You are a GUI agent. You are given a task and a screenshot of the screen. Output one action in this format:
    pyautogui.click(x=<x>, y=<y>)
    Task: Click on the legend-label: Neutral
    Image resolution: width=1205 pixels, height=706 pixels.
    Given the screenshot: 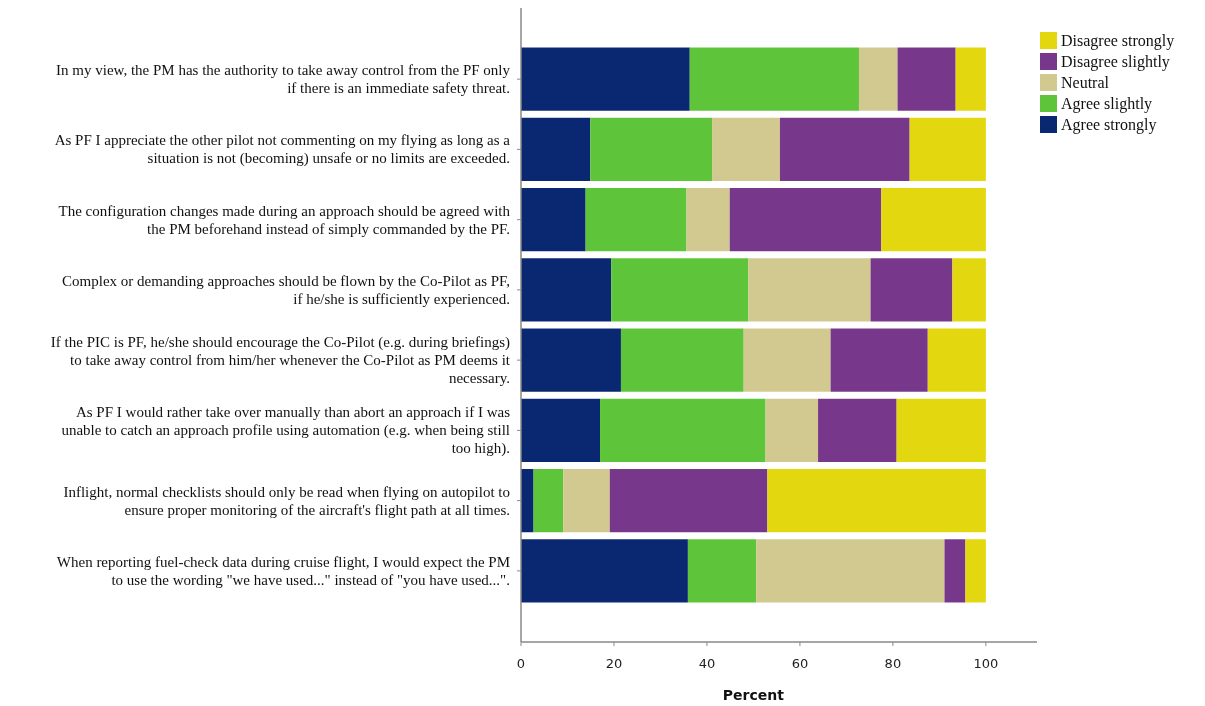 What is the action you would take?
    pyautogui.click(x=1085, y=82)
    